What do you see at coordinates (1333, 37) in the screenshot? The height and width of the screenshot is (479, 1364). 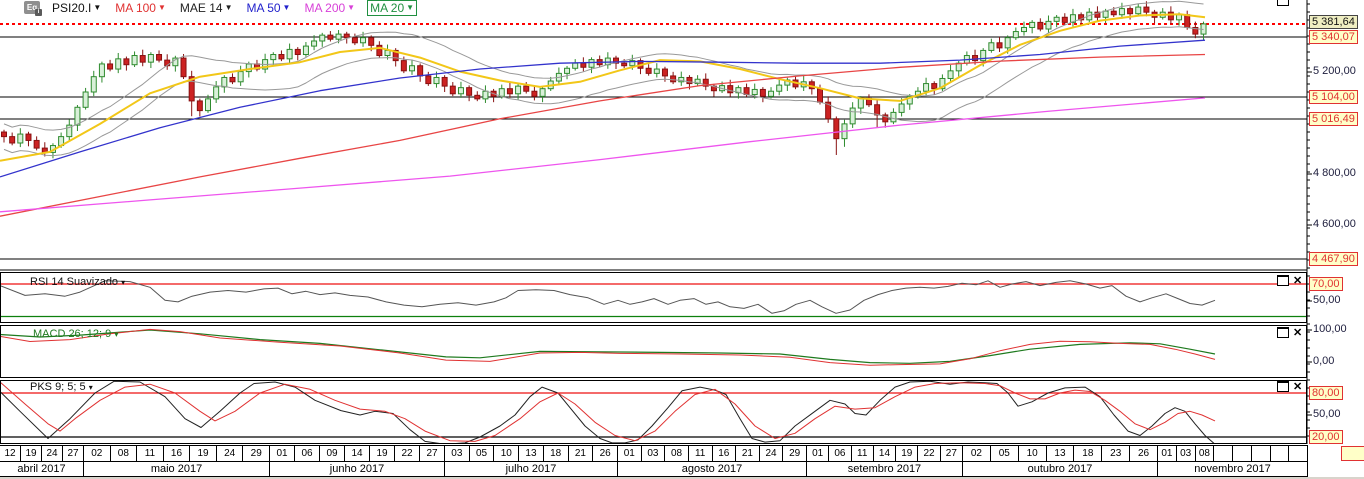 I see `alert-level-label: 5 340,07` at bounding box center [1333, 37].